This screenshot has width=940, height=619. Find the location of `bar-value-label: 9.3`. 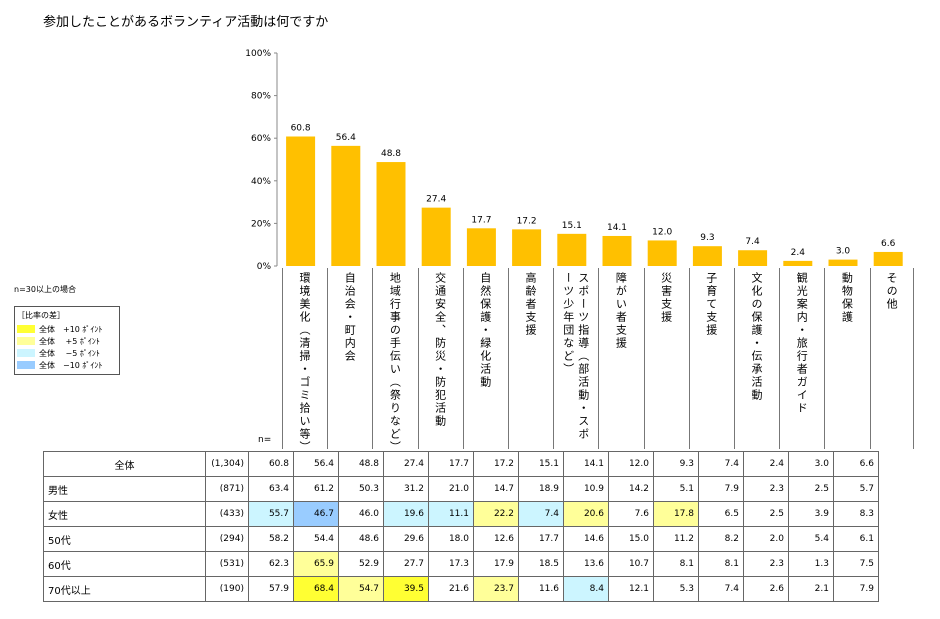

bar-value-label: 9.3 is located at coordinates (707, 238).